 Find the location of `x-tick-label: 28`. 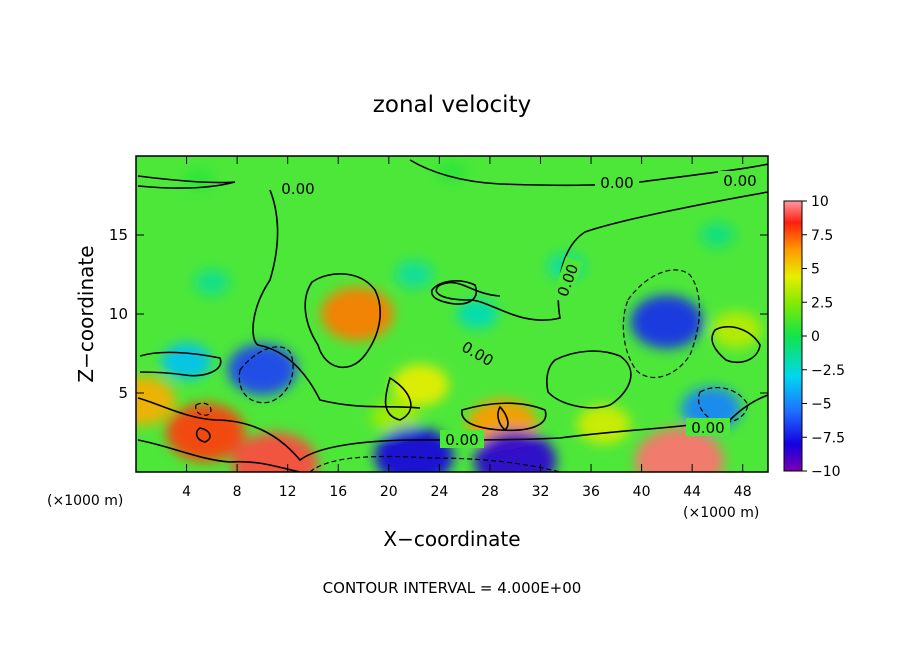

x-tick-label: 28 is located at coordinates (490, 492).